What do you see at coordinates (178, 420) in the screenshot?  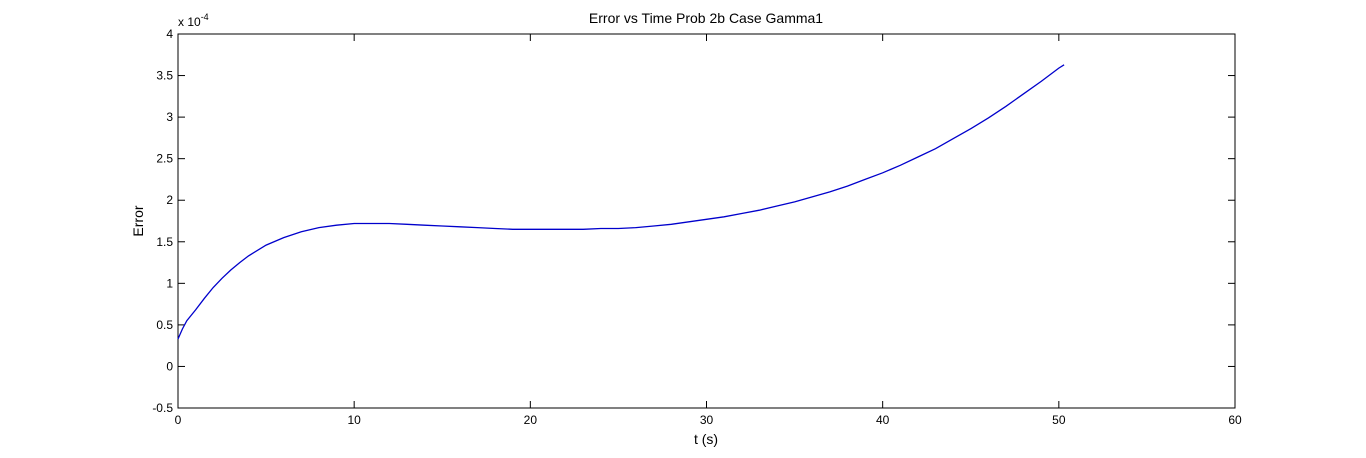 I see `x-tick-label: 0` at bounding box center [178, 420].